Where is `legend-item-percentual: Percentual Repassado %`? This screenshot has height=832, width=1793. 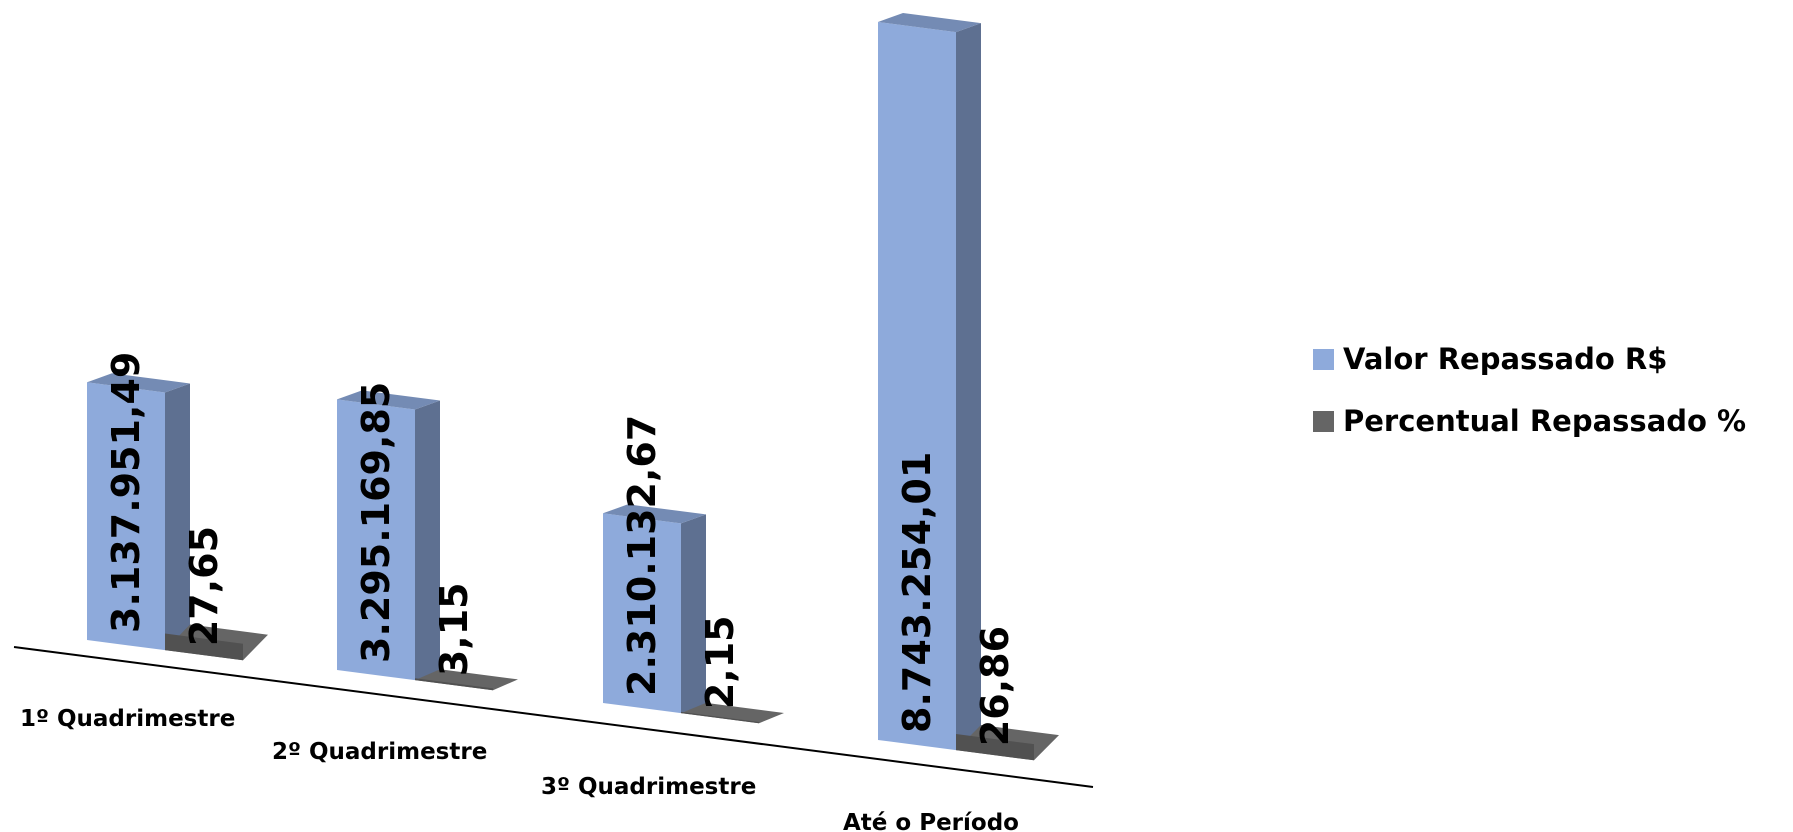 legend-item-percentual: Percentual Repassado % is located at coordinates (1529, 421).